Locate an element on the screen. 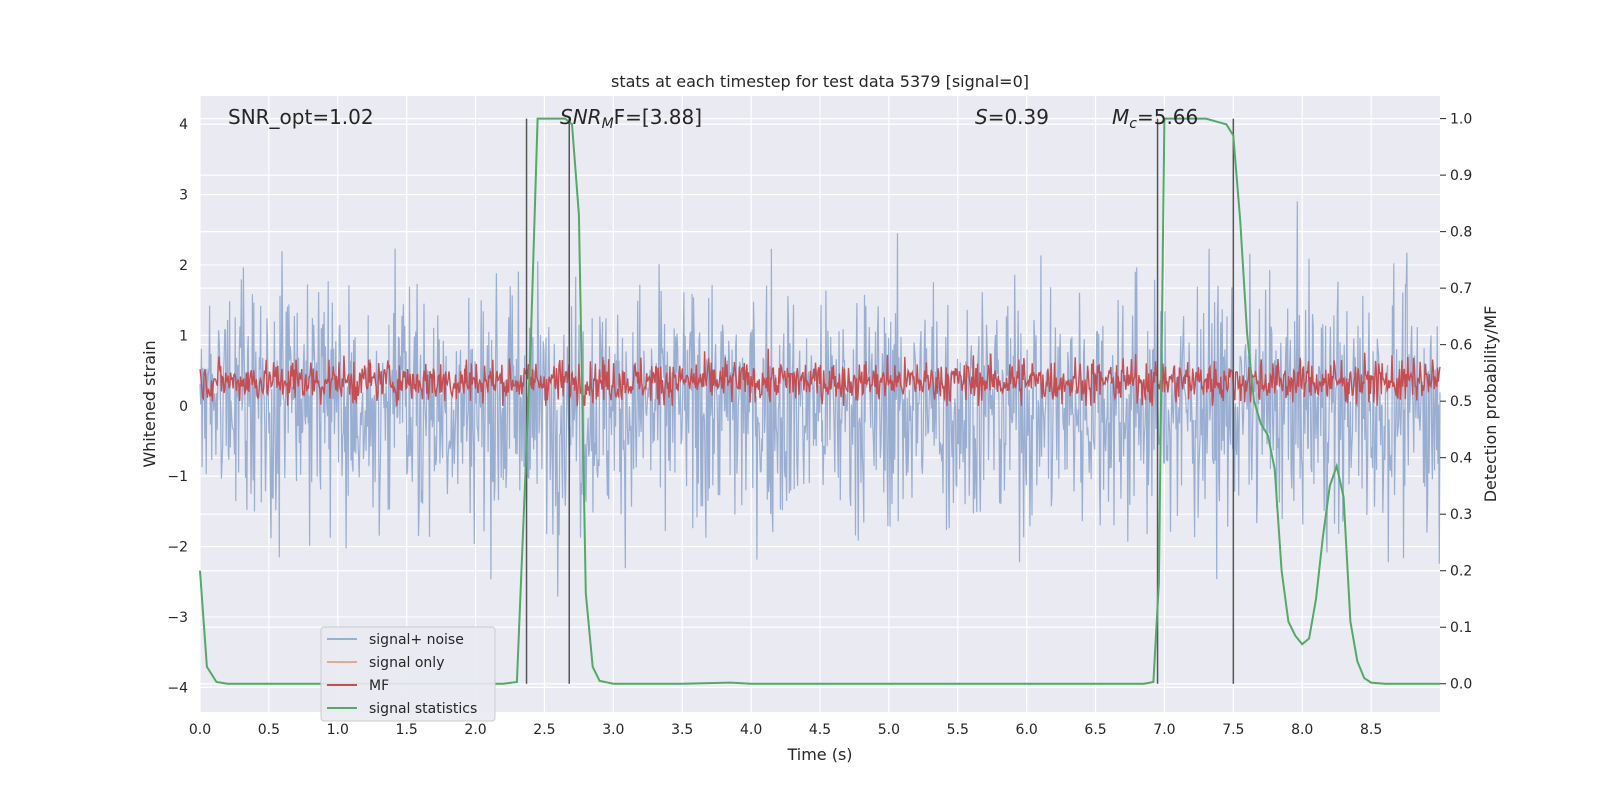  annotation-mc-rest: =5.66 is located at coordinates (1167, 117).